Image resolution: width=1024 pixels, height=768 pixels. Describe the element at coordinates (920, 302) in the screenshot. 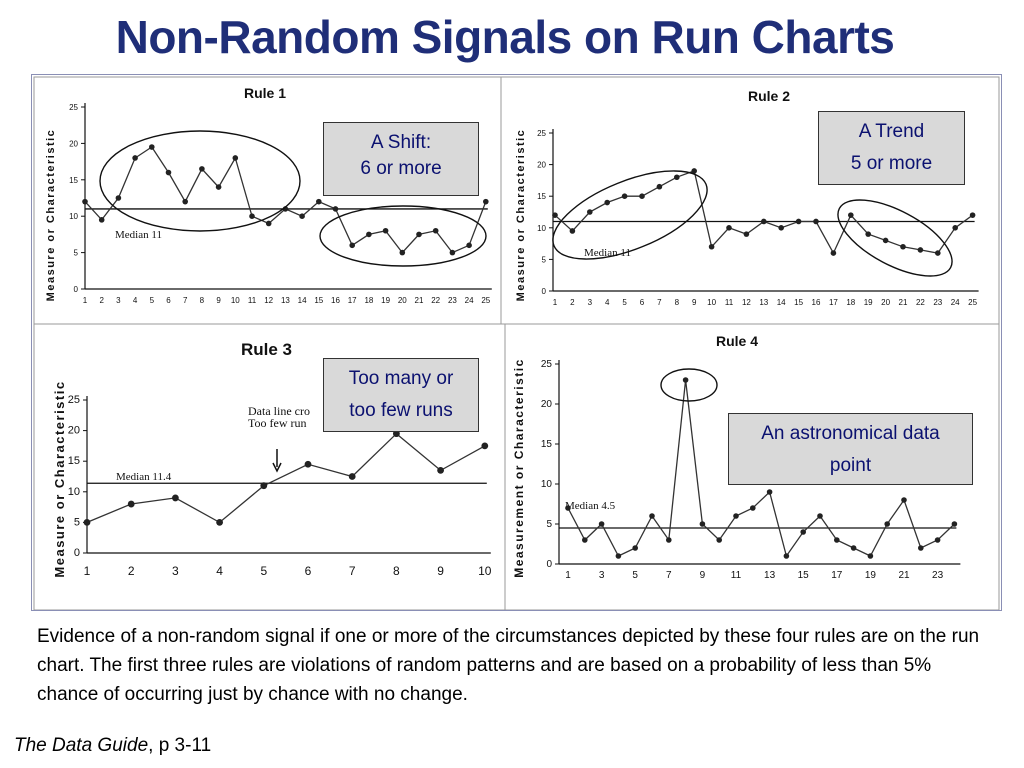

I see `rule2-xtick-label-22: 22` at that location.